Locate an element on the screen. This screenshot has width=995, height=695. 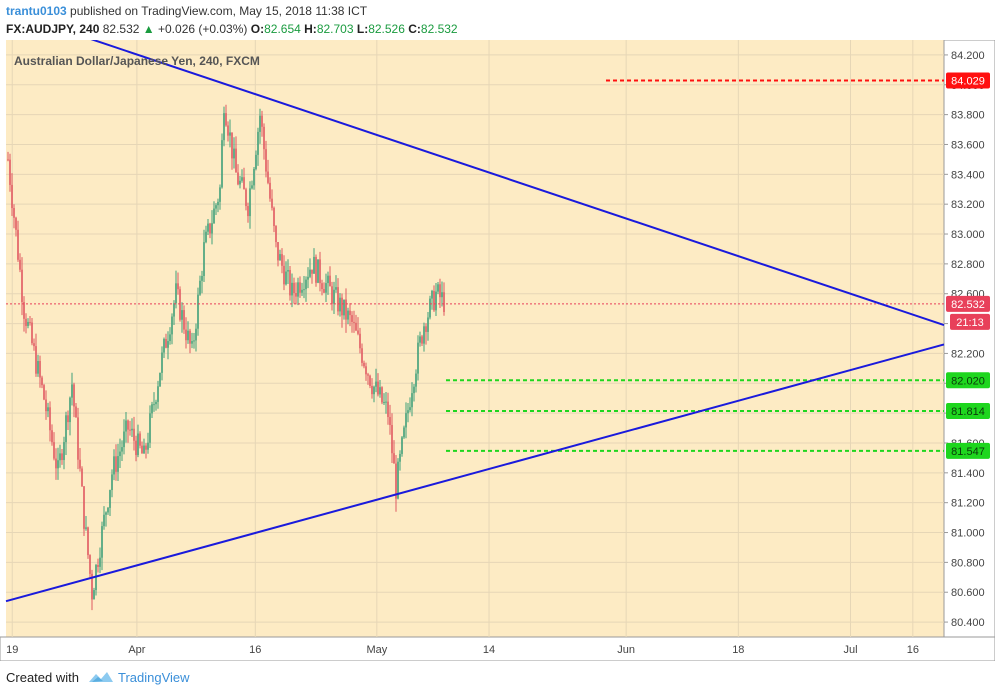
x-tick-label: Jul is located at coordinates (850, 650).